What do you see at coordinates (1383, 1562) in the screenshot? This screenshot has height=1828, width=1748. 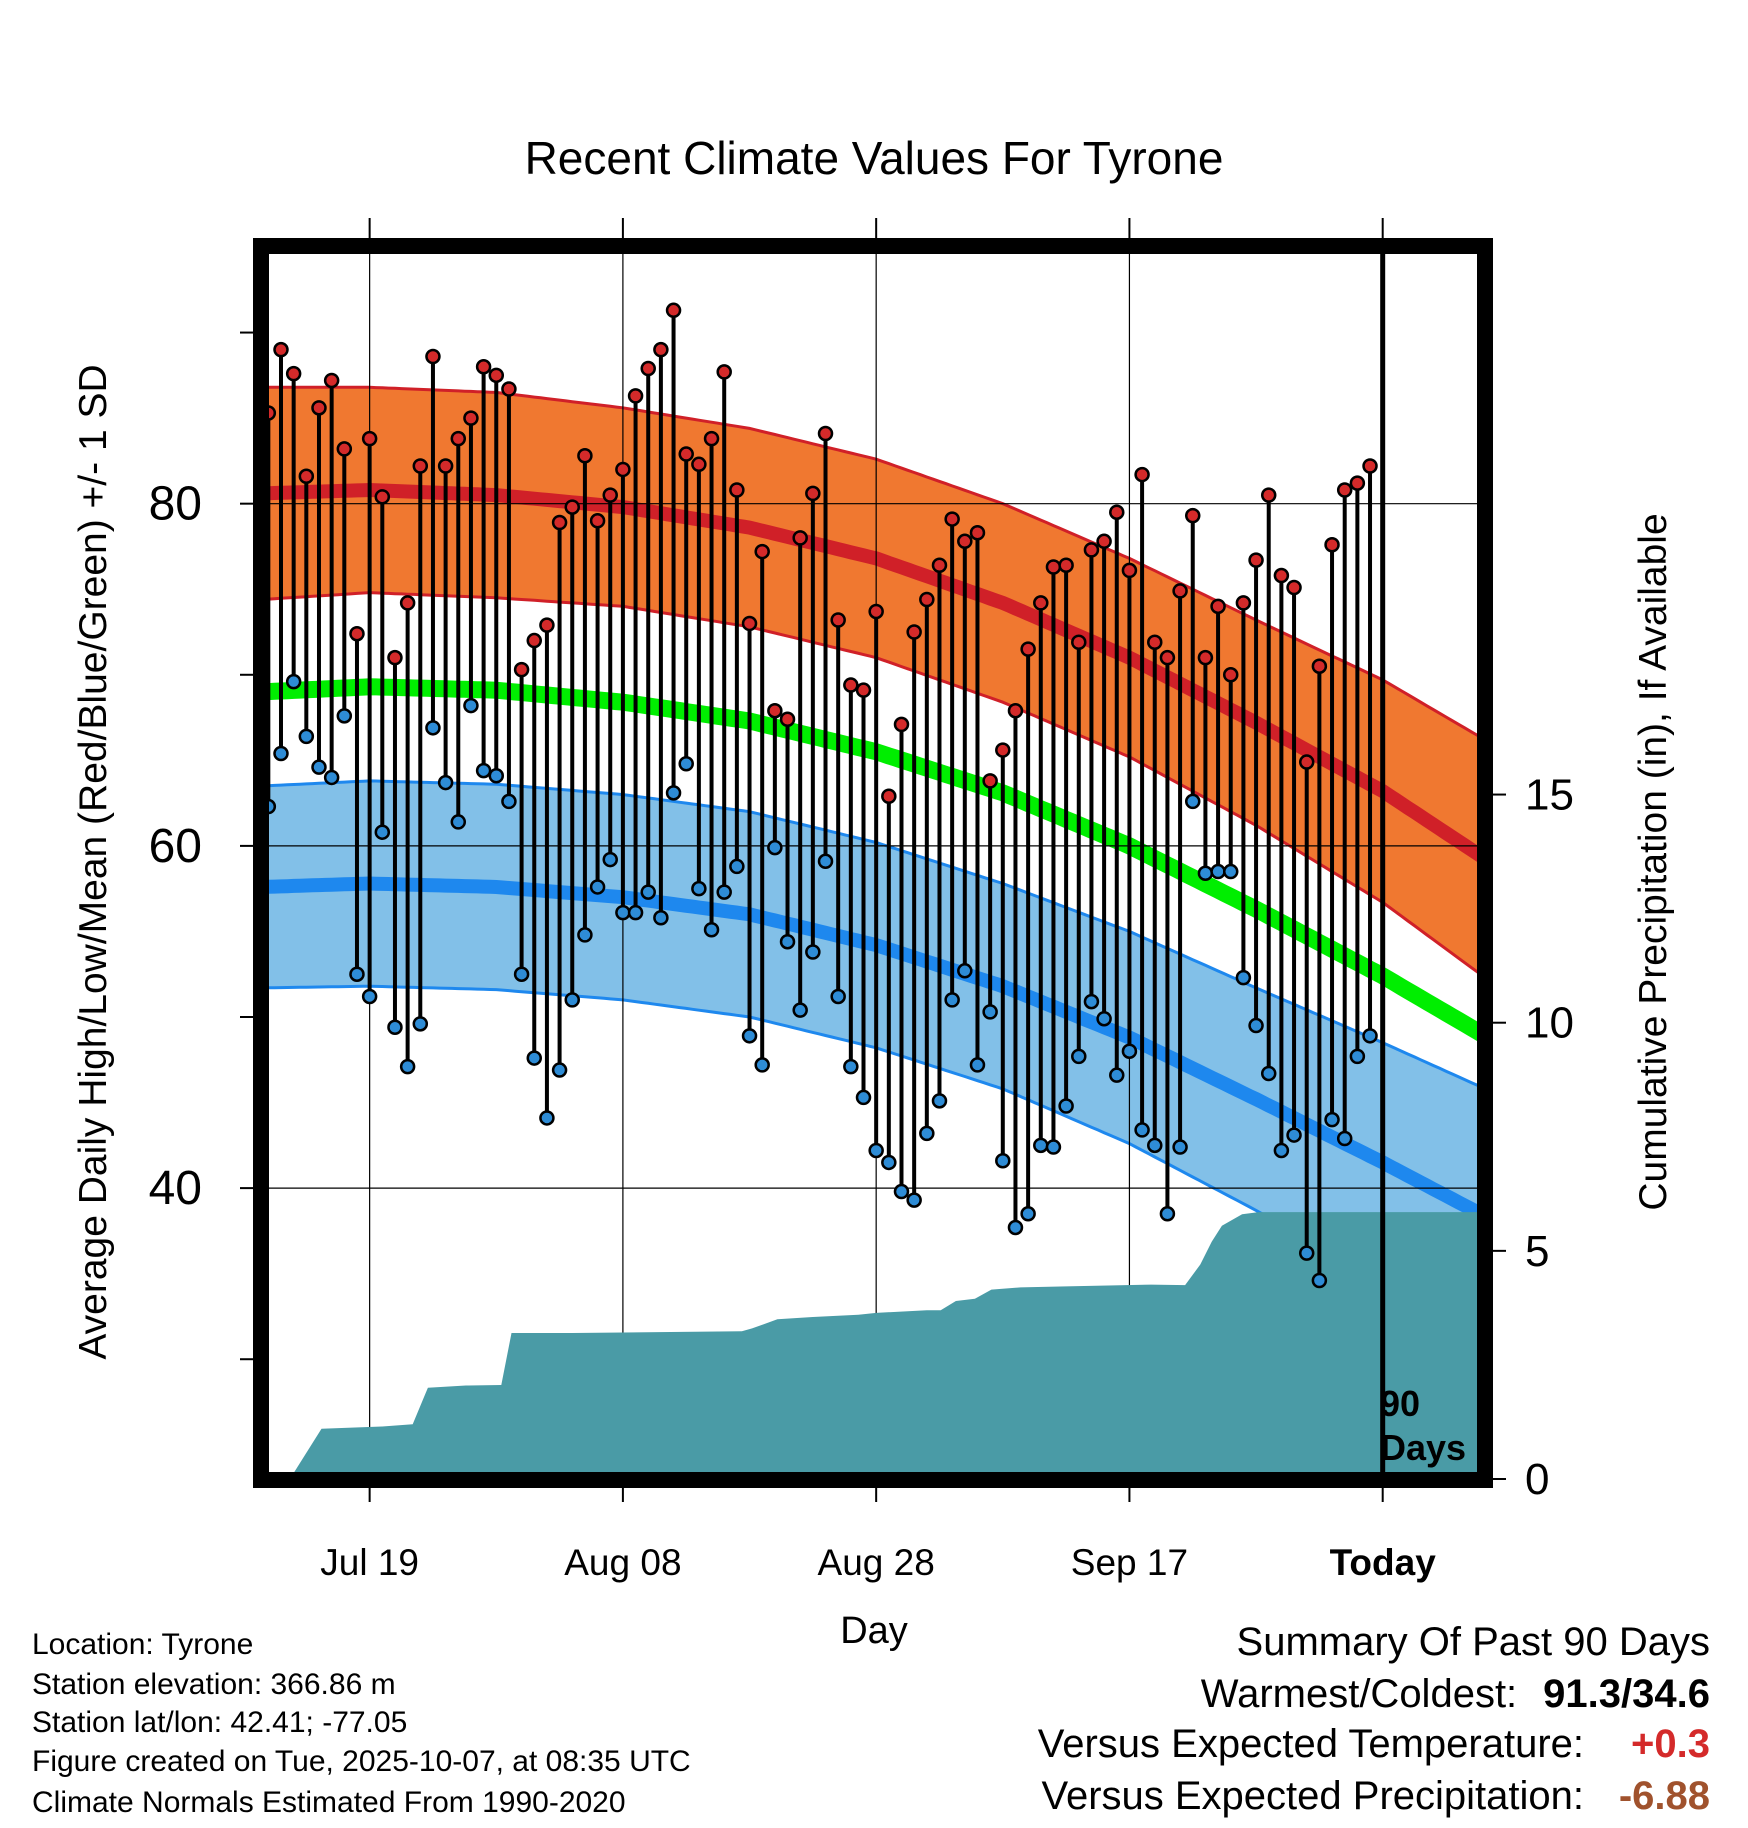 I see `x-tick-label: Today` at bounding box center [1383, 1562].